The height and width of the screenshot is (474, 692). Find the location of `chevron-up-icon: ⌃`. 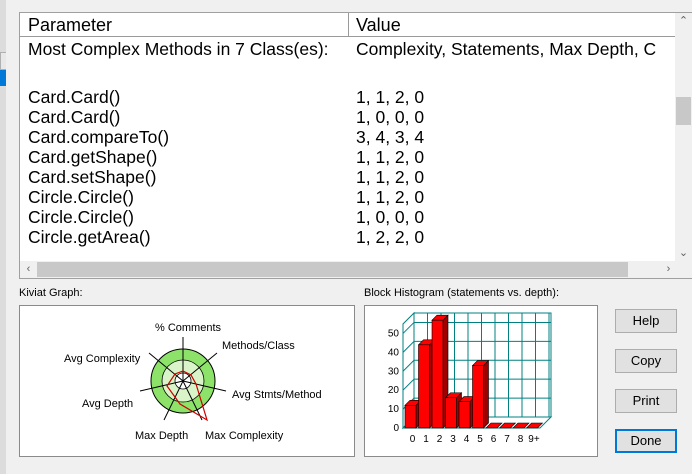

chevron-up-icon: ⌃ is located at coordinates (683, 21).